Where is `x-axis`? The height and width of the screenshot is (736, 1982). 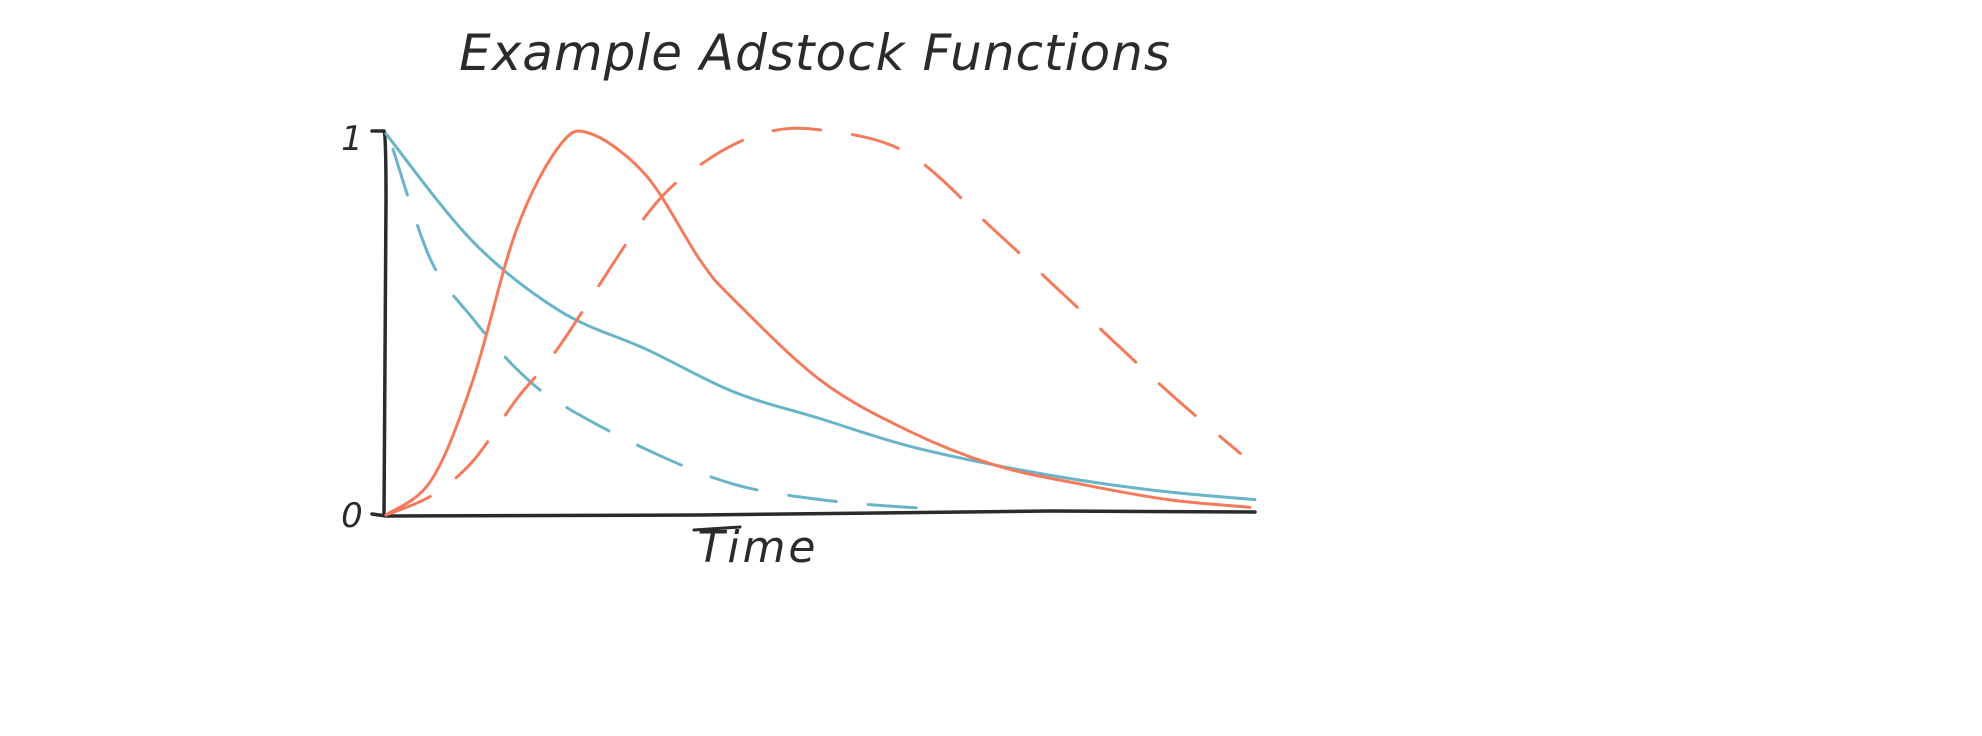 x-axis is located at coordinates (813, 513).